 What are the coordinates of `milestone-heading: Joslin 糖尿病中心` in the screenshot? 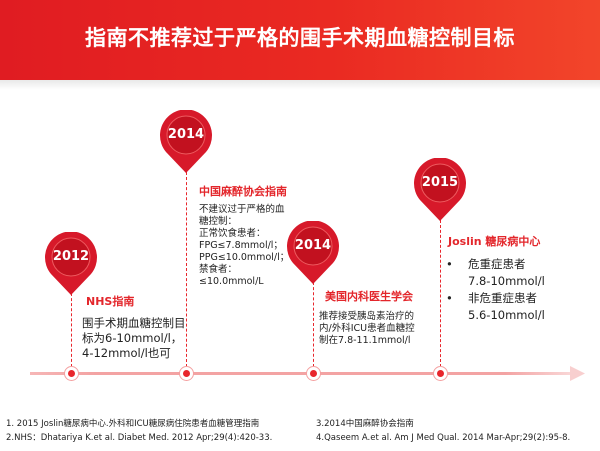 It's located at (494, 241).